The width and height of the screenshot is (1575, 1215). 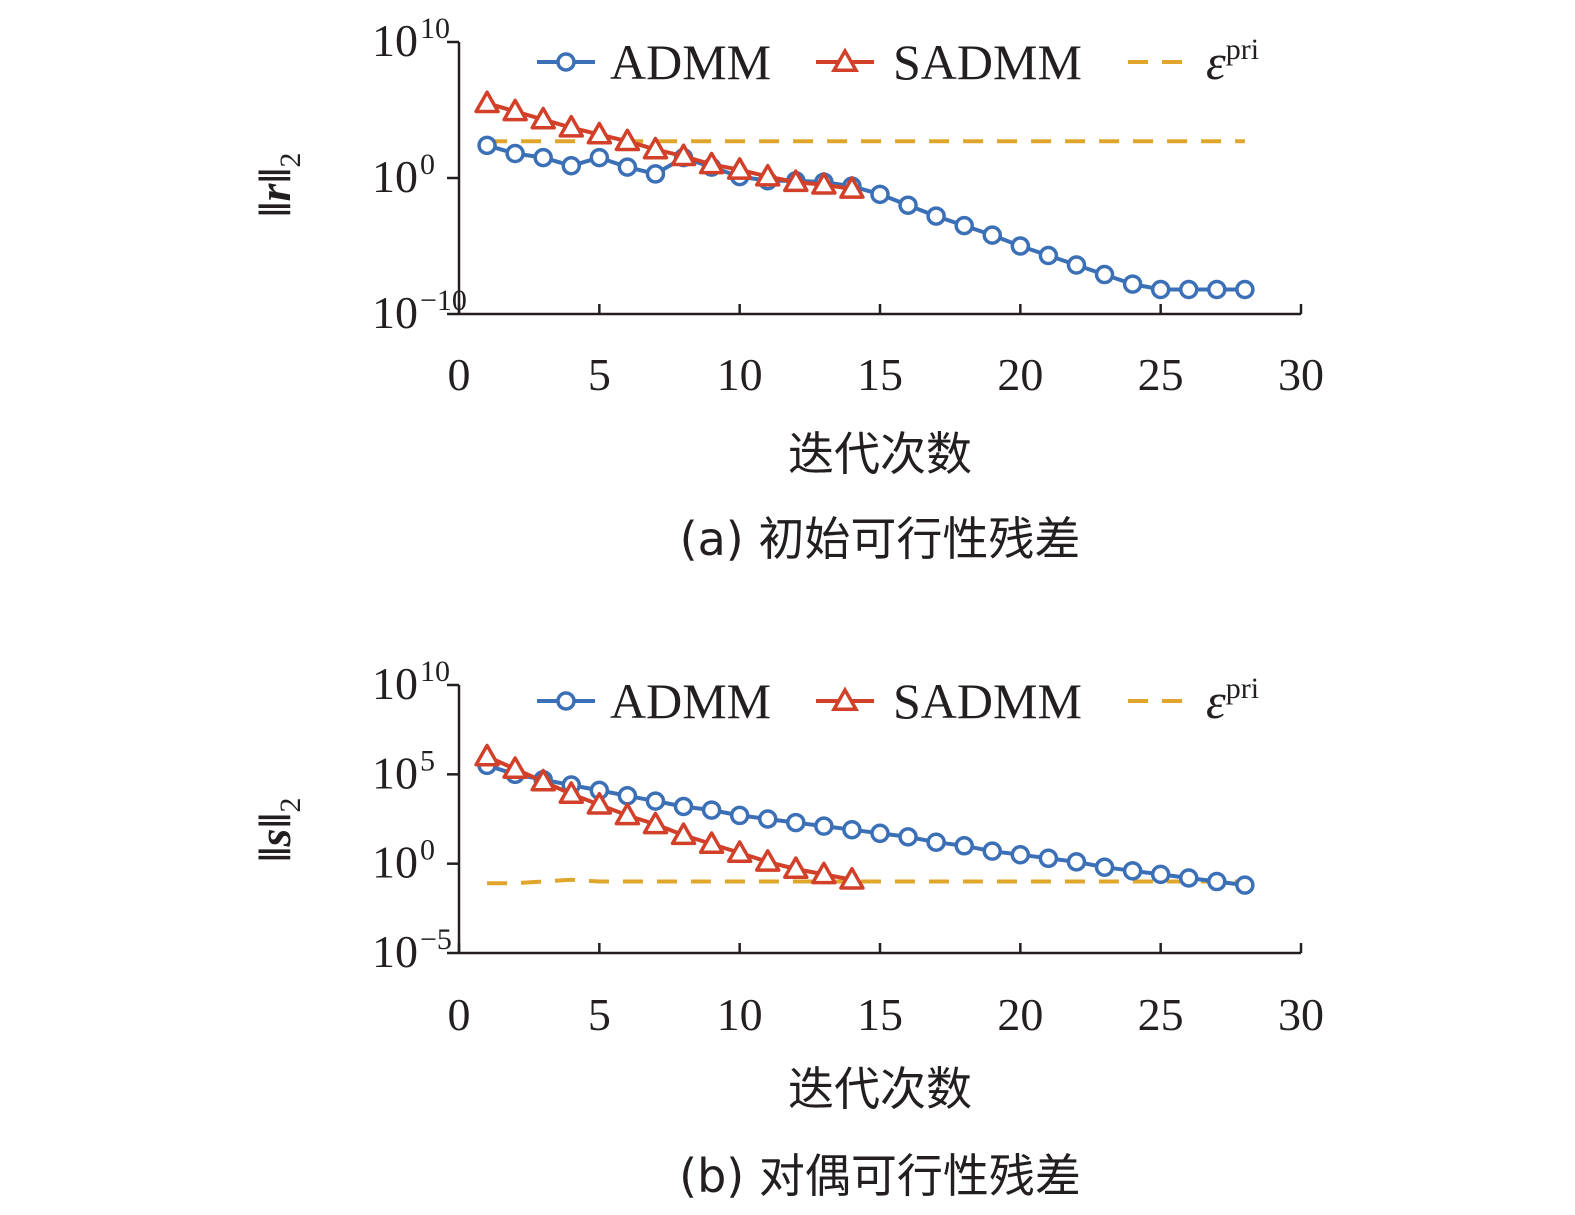 I want to click on series-line-admm, so click(x=865, y=217).